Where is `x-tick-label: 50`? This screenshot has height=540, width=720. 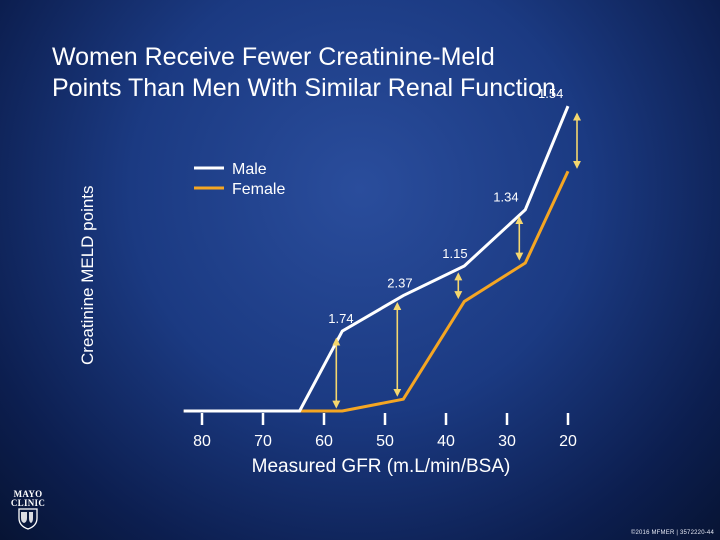 x-tick-label: 50 is located at coordinates (385, 441).